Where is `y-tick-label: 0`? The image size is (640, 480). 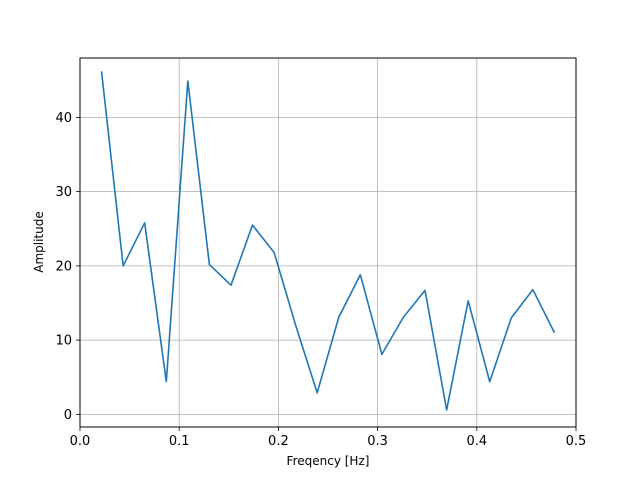 y-tick-label: 0 is located at coordinates (68, 415).